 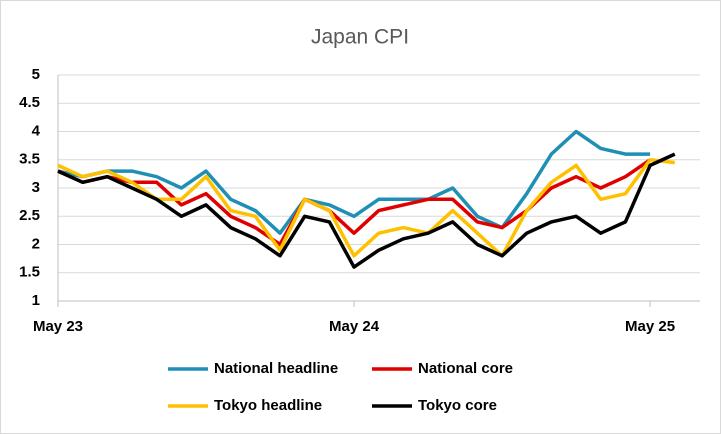 What do you see at coordinates (36, 243) in the screenshot?
I see `y-tick-label: 2` at bounding box center [36, 243].